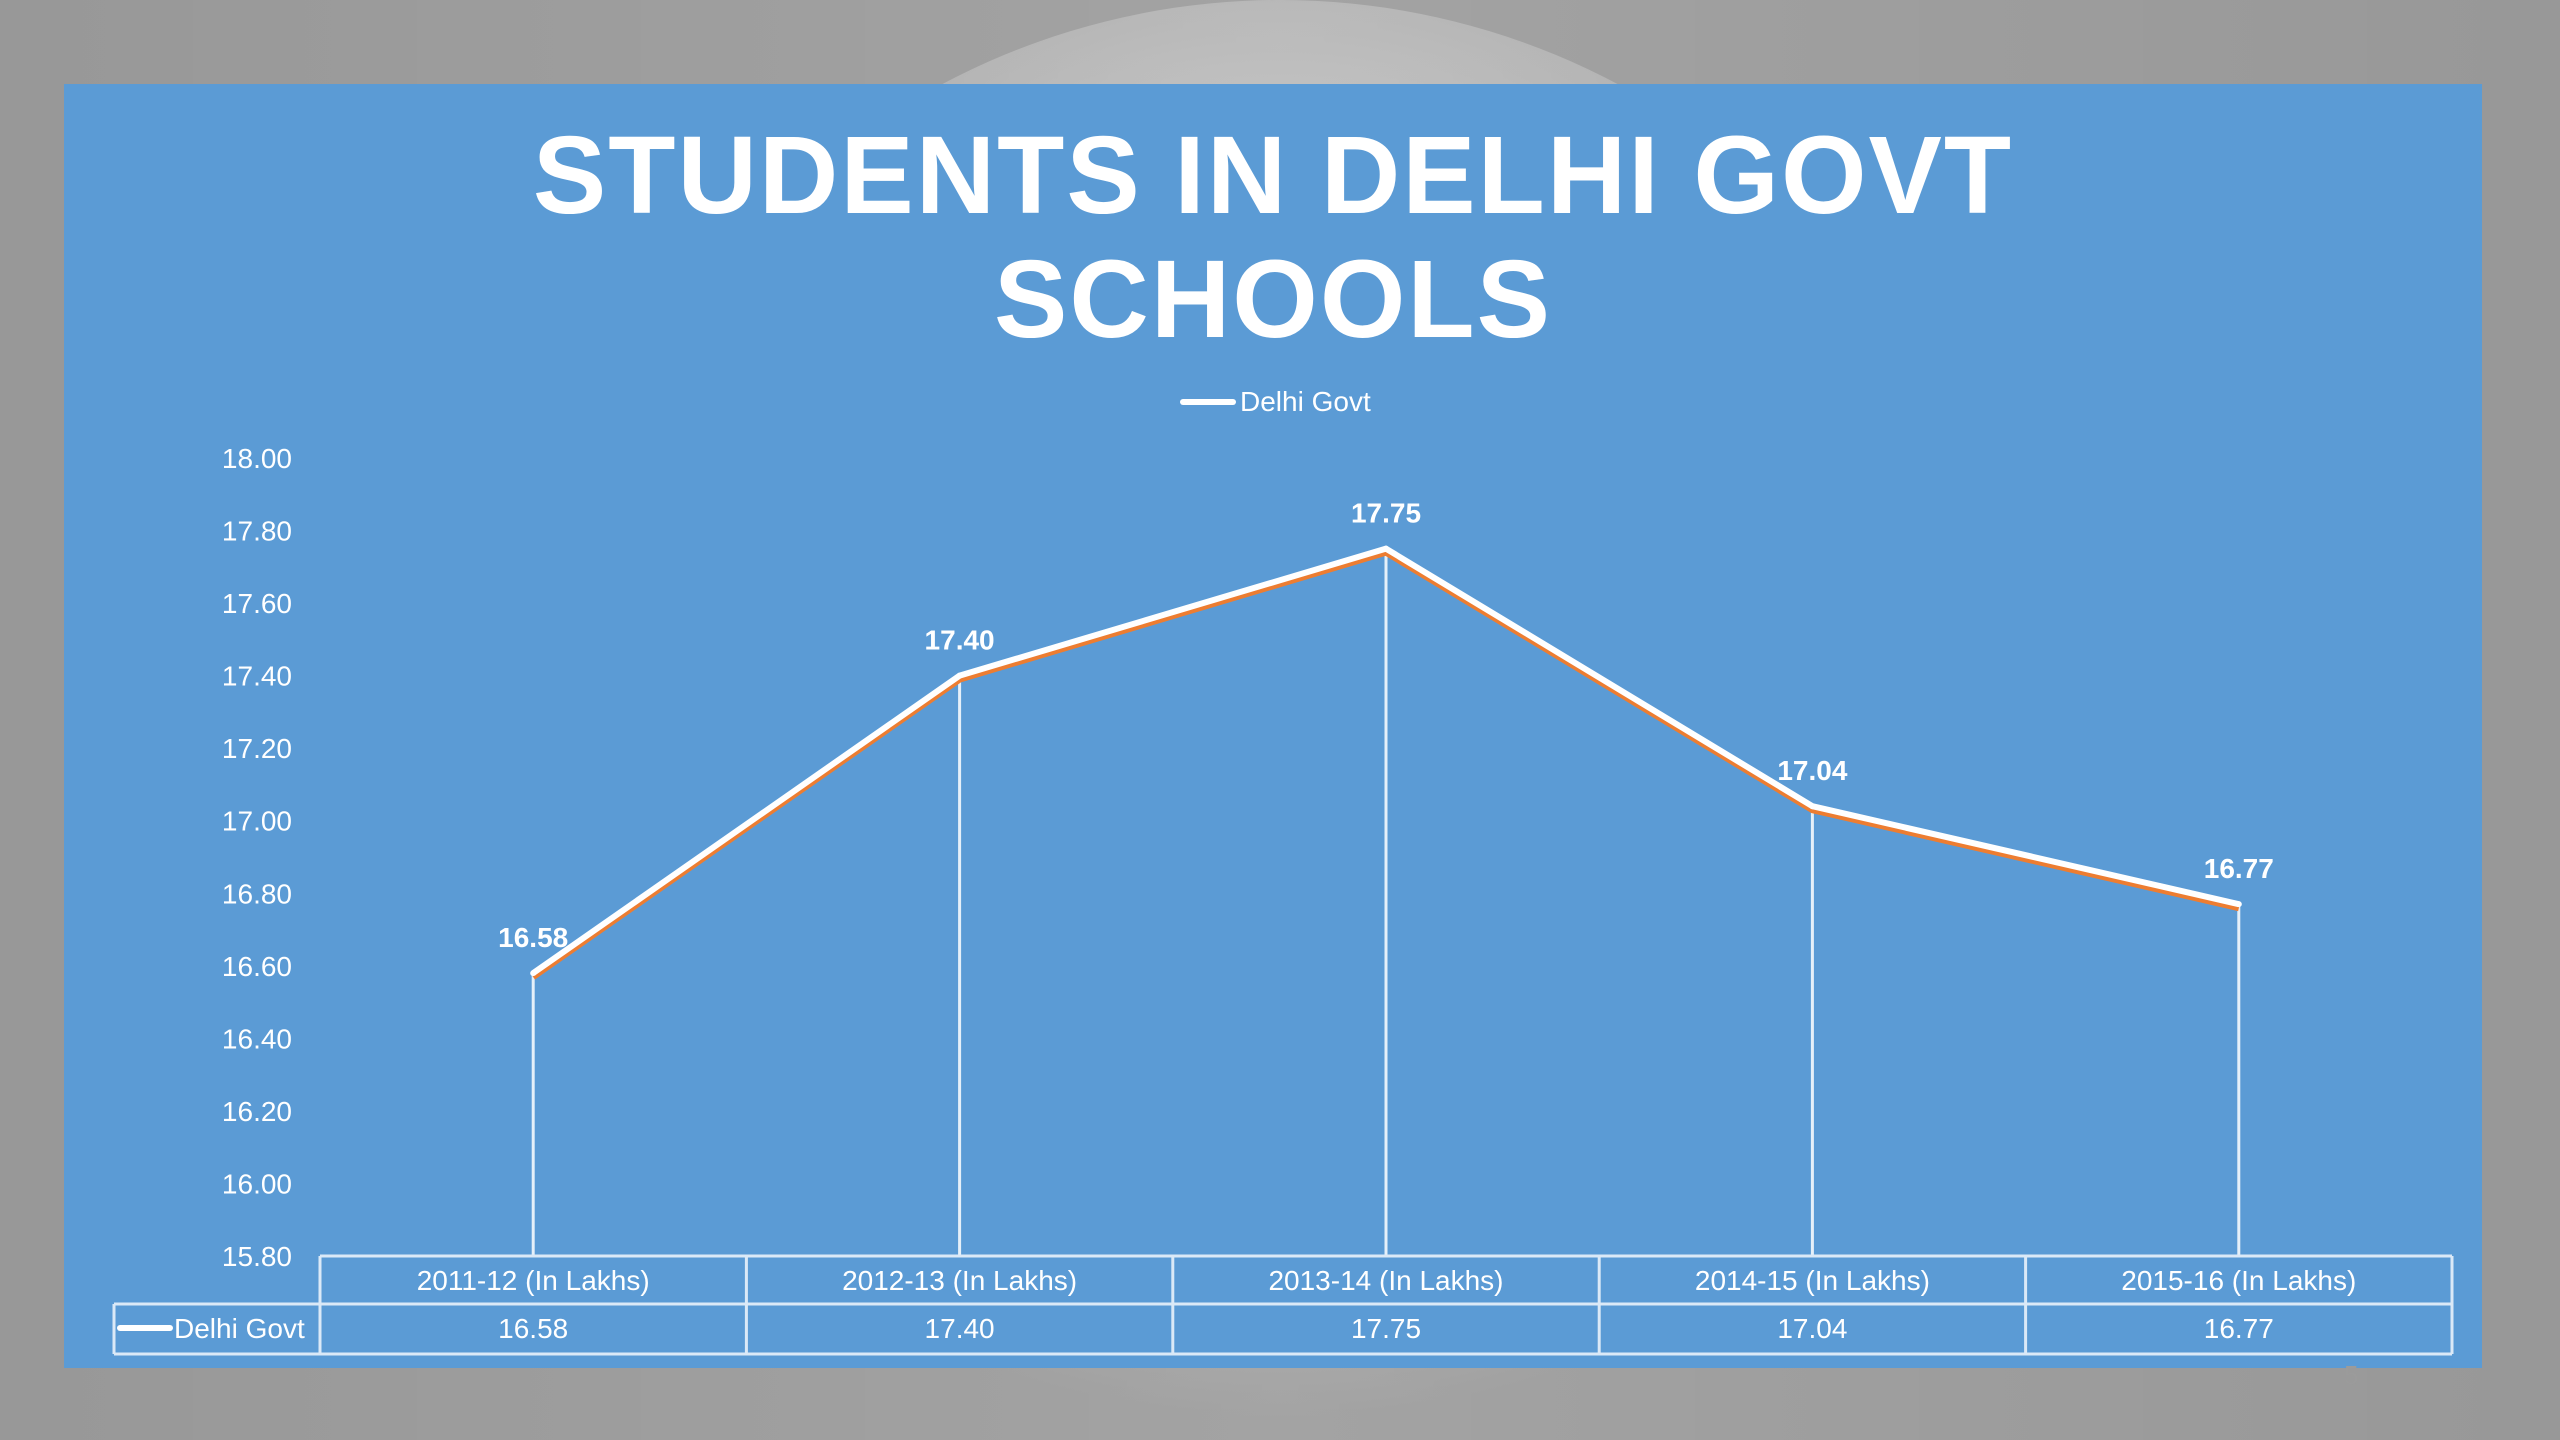 This screenshot has width=2560, height=1440. What do you see at coordinates (239, 1328) in the screenshot?
I see `table-series-label: Delhi Govt` at bounding box center [239, 1328].